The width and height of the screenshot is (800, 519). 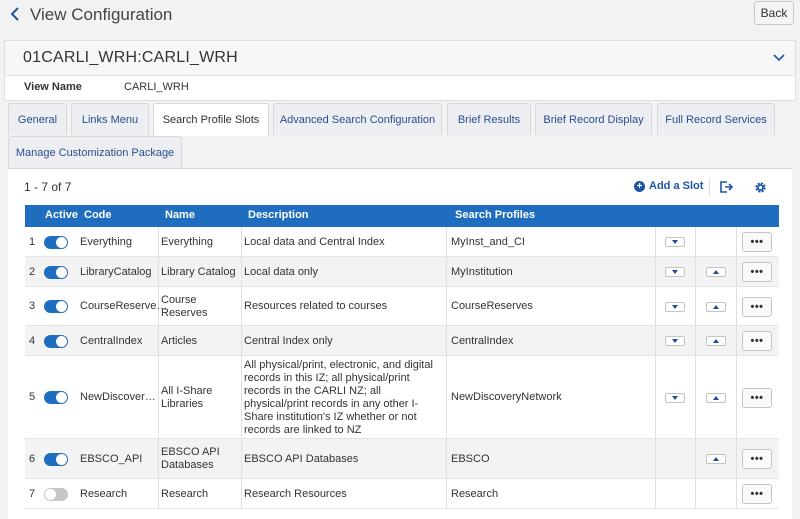 What do you see at coordinates (98, 215) in the screenshot?
I see `column-header-code: Code` at bounding box center [98, 215].